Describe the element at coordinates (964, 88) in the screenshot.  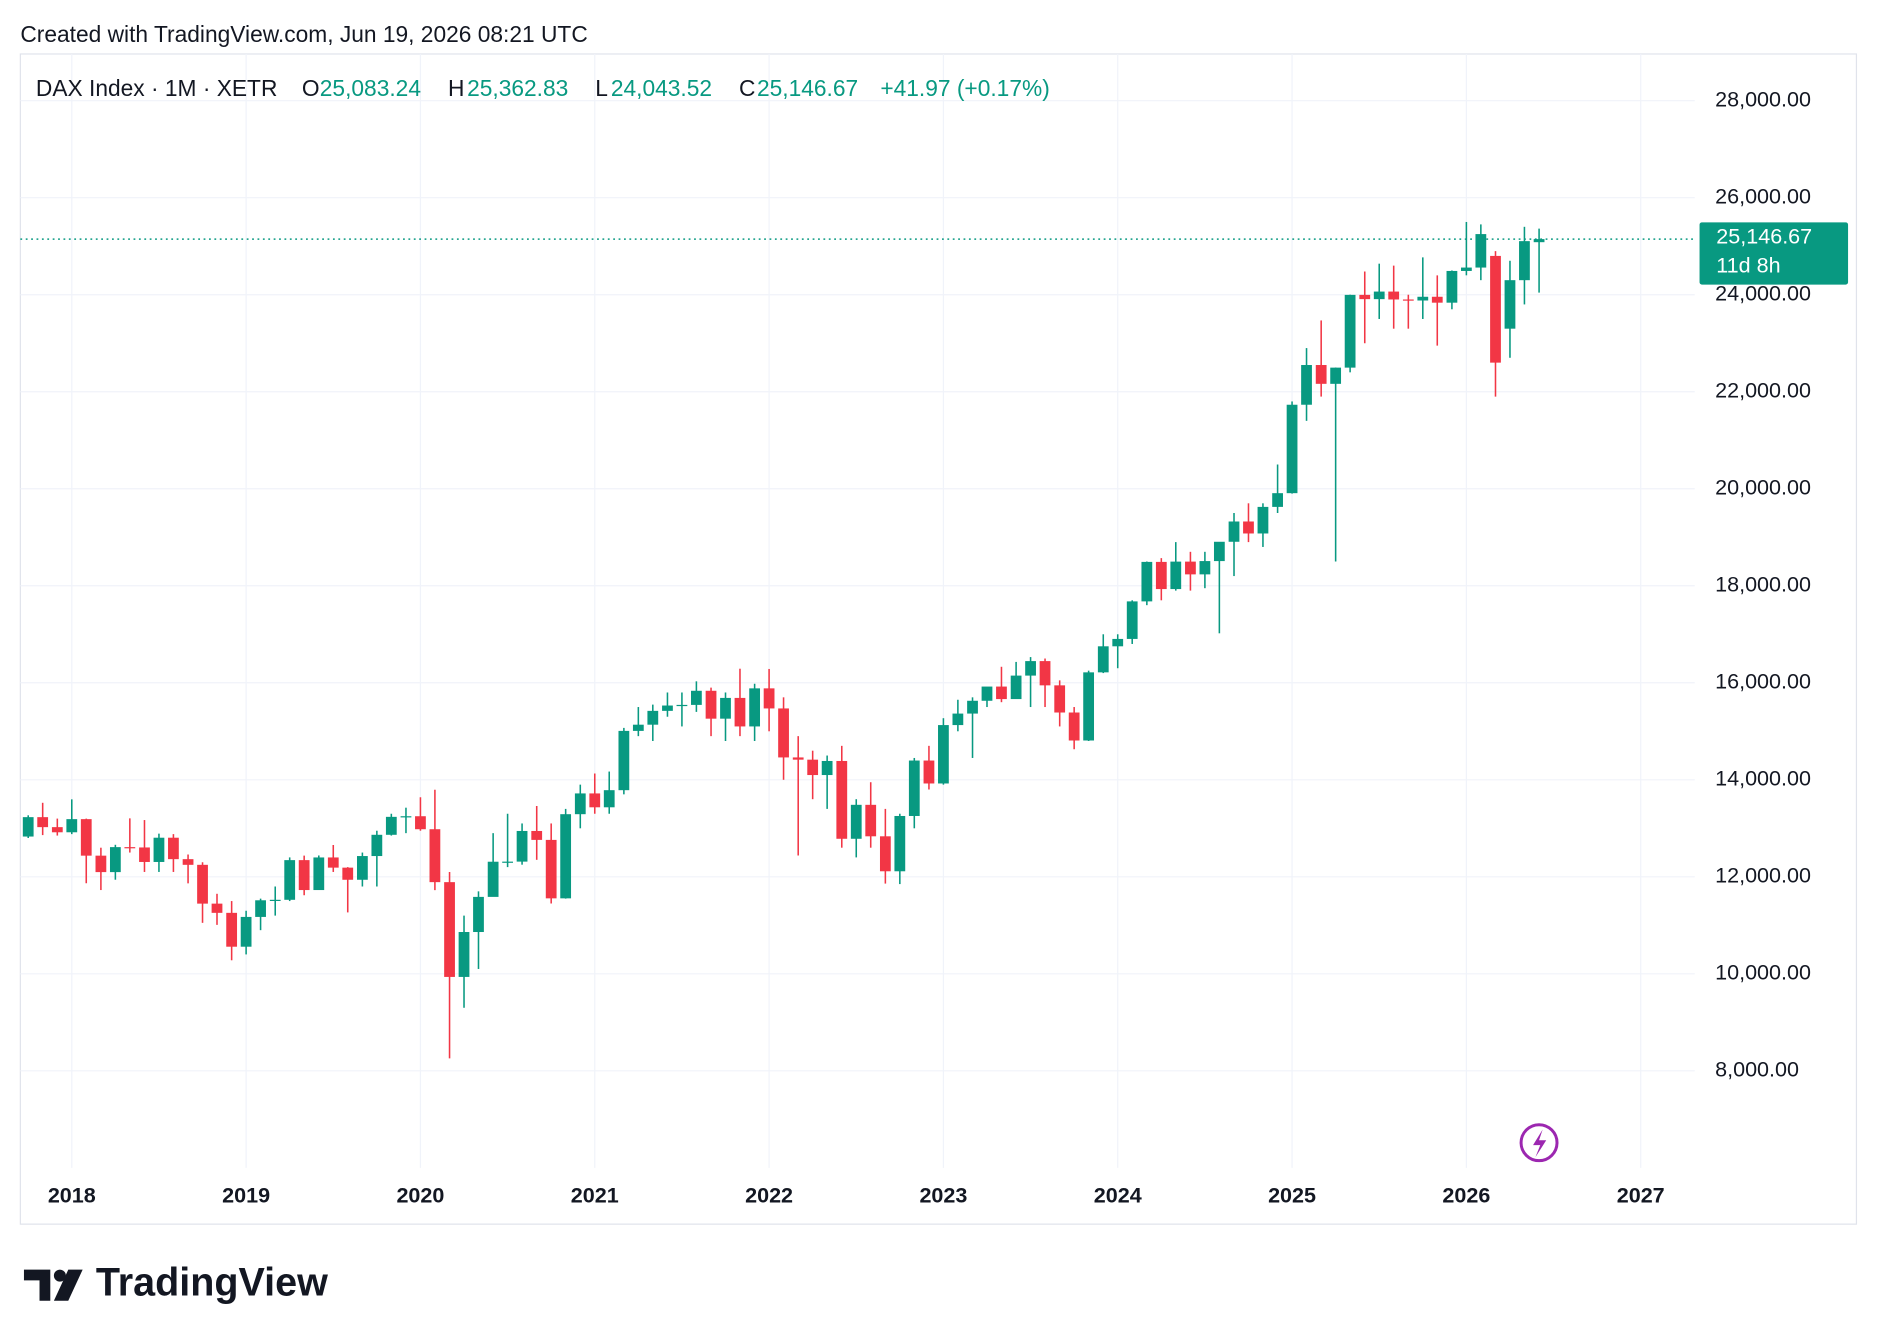
I see `change: +41.97 (+0.17%)` at that location.